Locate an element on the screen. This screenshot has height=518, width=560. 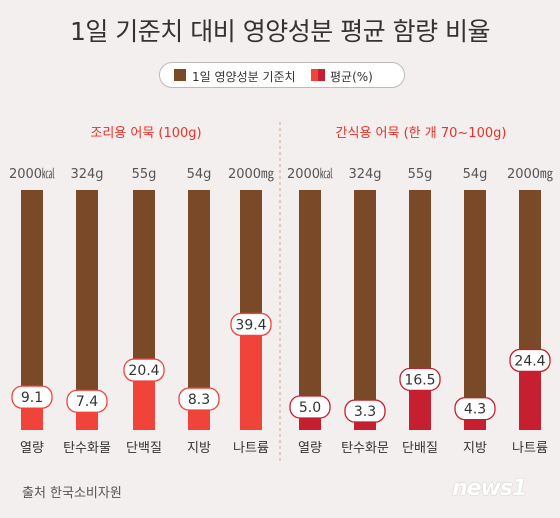
data-label: 9.1 is located at coordinates (32, 398).